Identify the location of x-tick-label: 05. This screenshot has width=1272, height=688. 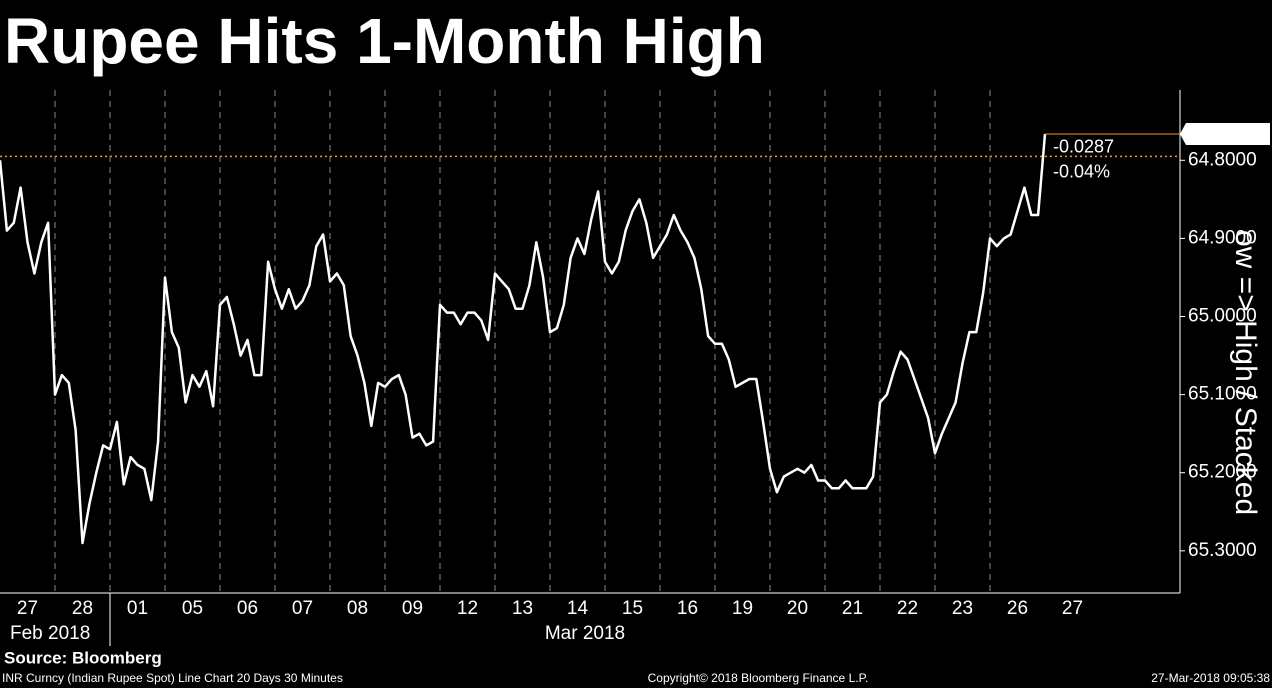
(192, 608).